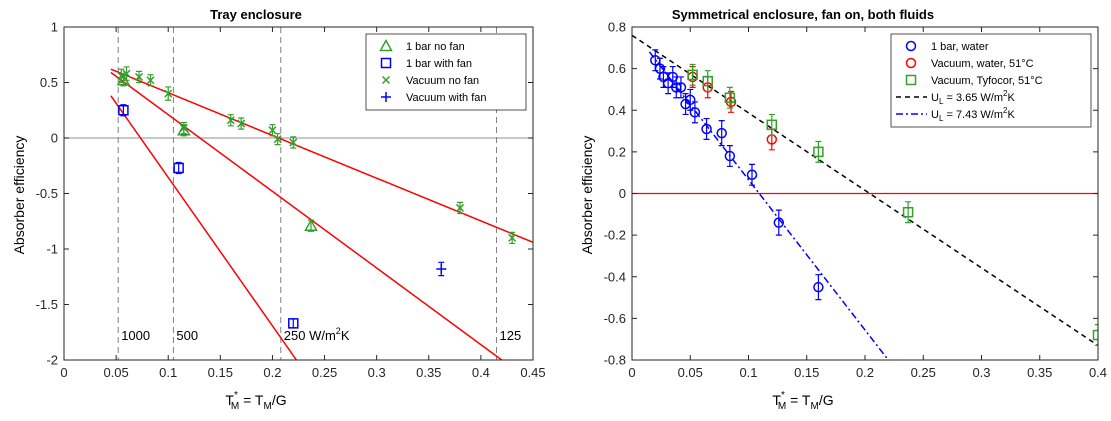  I want to click on x-tick-label: 0.3, so click(377, 372).